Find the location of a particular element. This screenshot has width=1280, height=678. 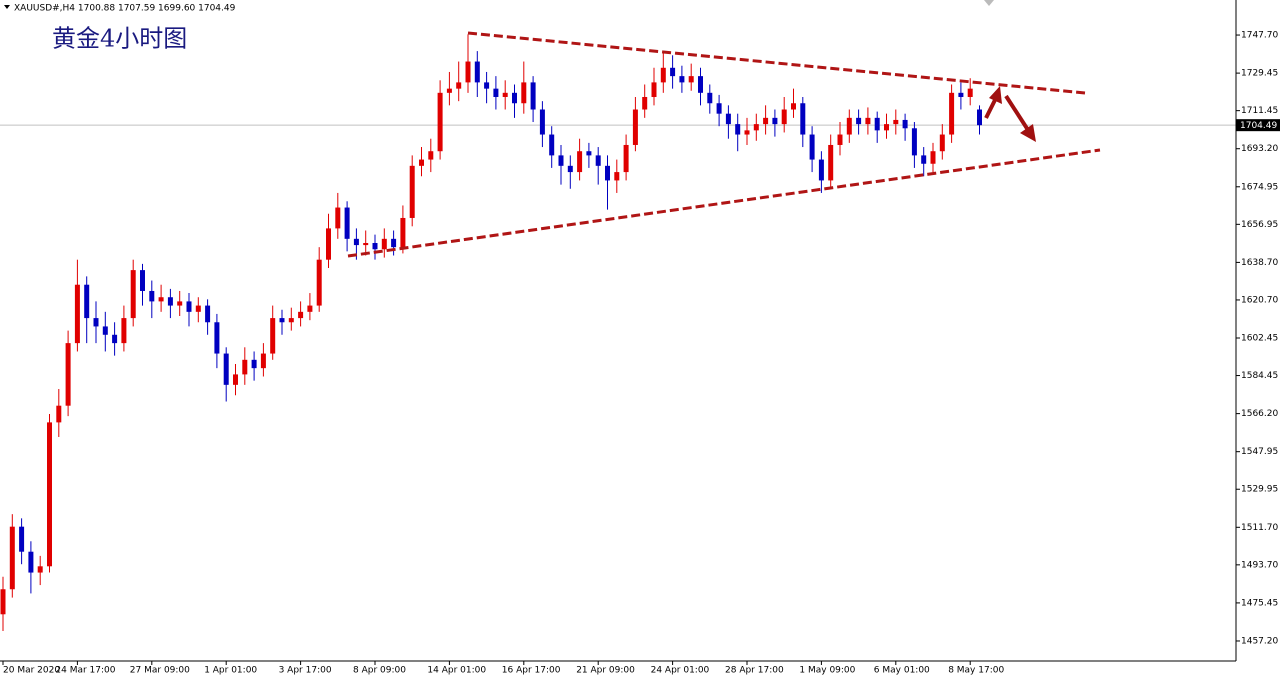

y-tick-label: 1638.70 is located at coordinates (1259, 263).